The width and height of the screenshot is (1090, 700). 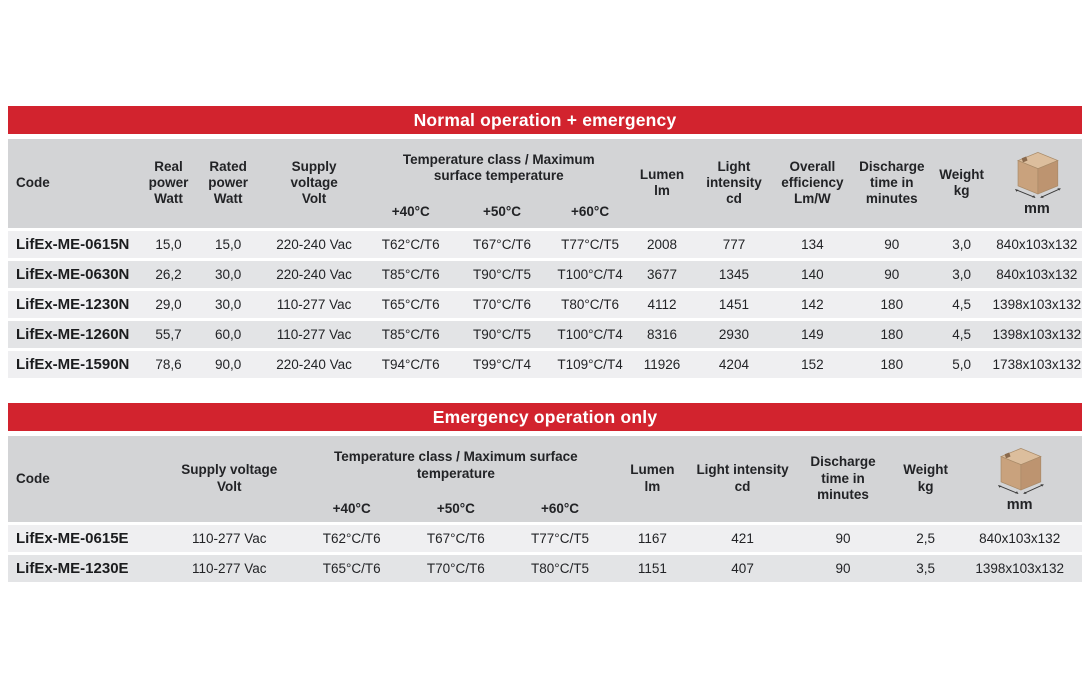 I want to click on col-header-temp-50: +50°C, so click(x=456, y=509).